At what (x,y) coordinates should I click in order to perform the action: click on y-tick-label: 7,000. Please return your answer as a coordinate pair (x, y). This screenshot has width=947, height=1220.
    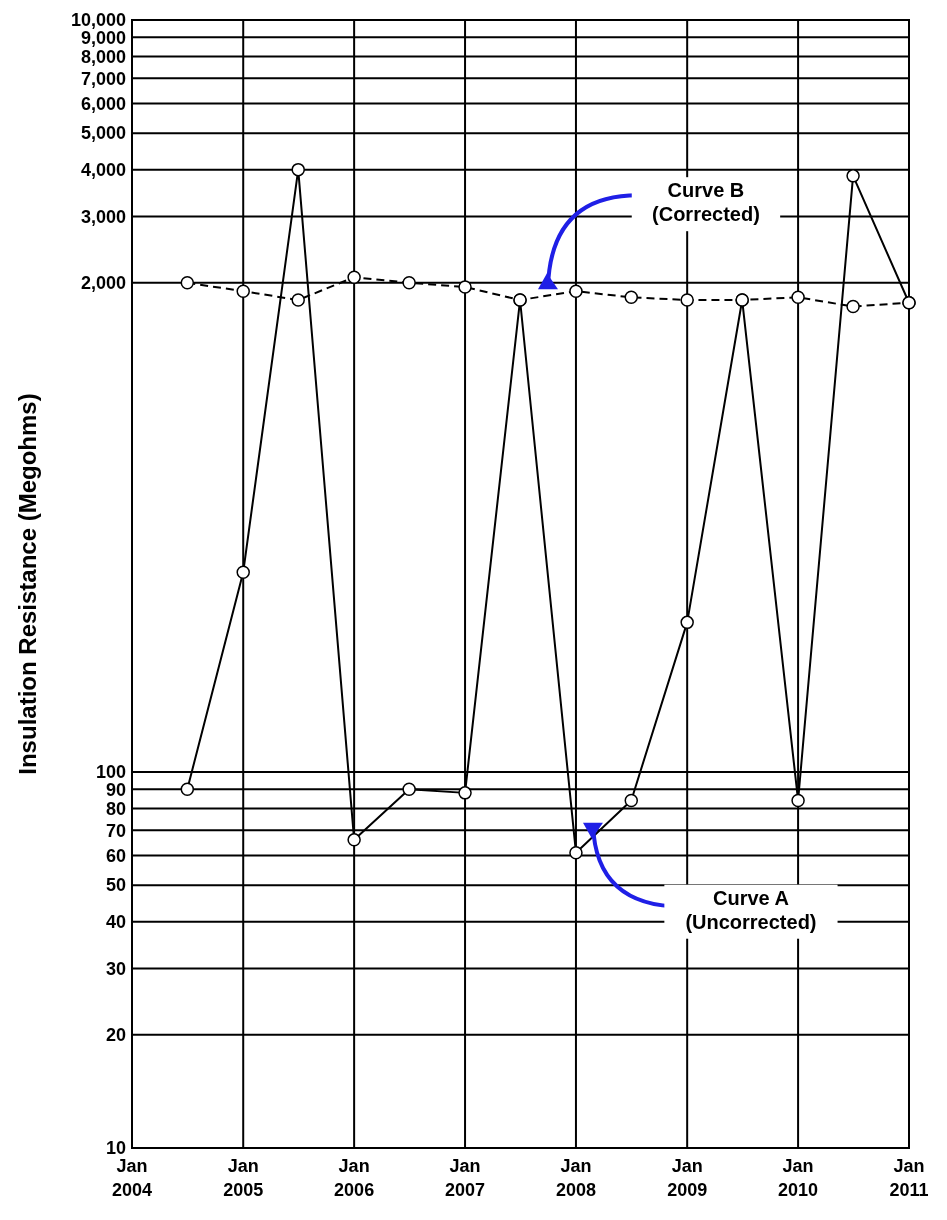
    Looking at the image, I should click on (103, 78).